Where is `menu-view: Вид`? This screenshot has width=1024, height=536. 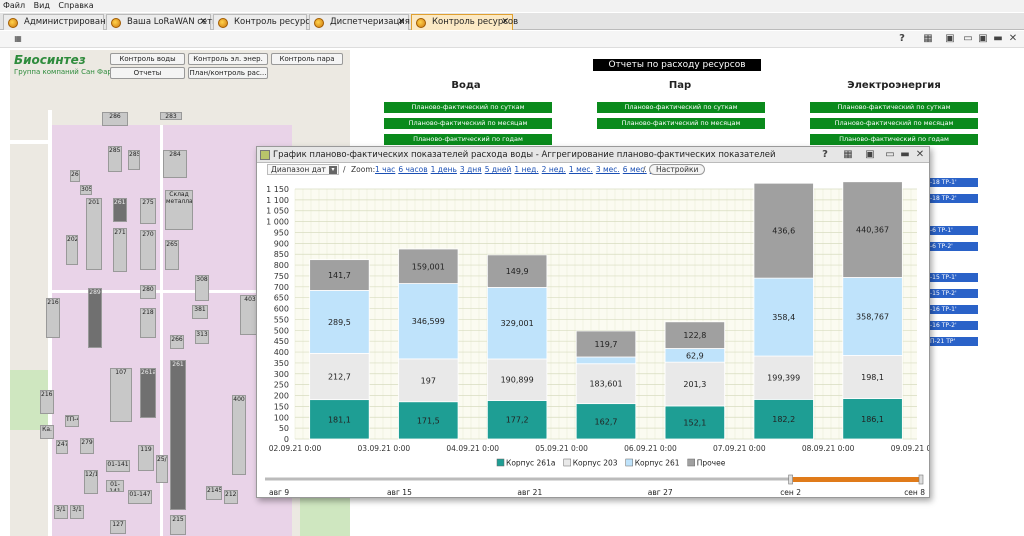
menu-view: Вид is located at coordinates (41, 5).